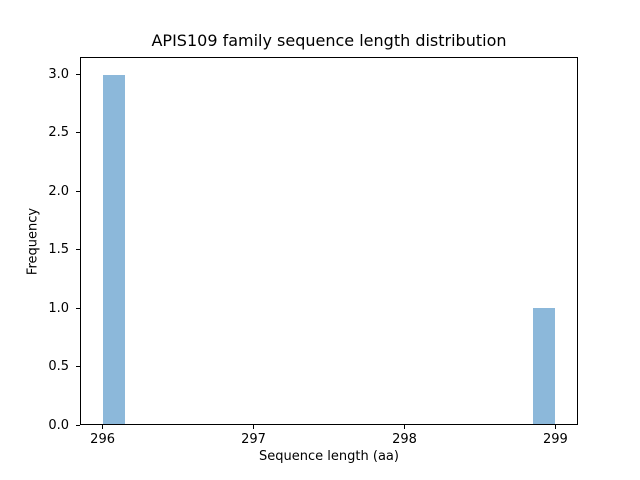  I want to click on y-tick-label: 2.5, so click(58, 133).